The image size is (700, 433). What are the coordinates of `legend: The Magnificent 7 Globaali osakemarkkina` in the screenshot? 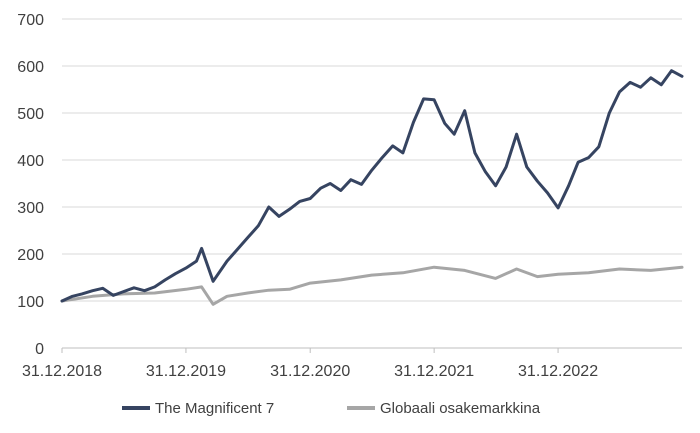 It's located at (331, 408).